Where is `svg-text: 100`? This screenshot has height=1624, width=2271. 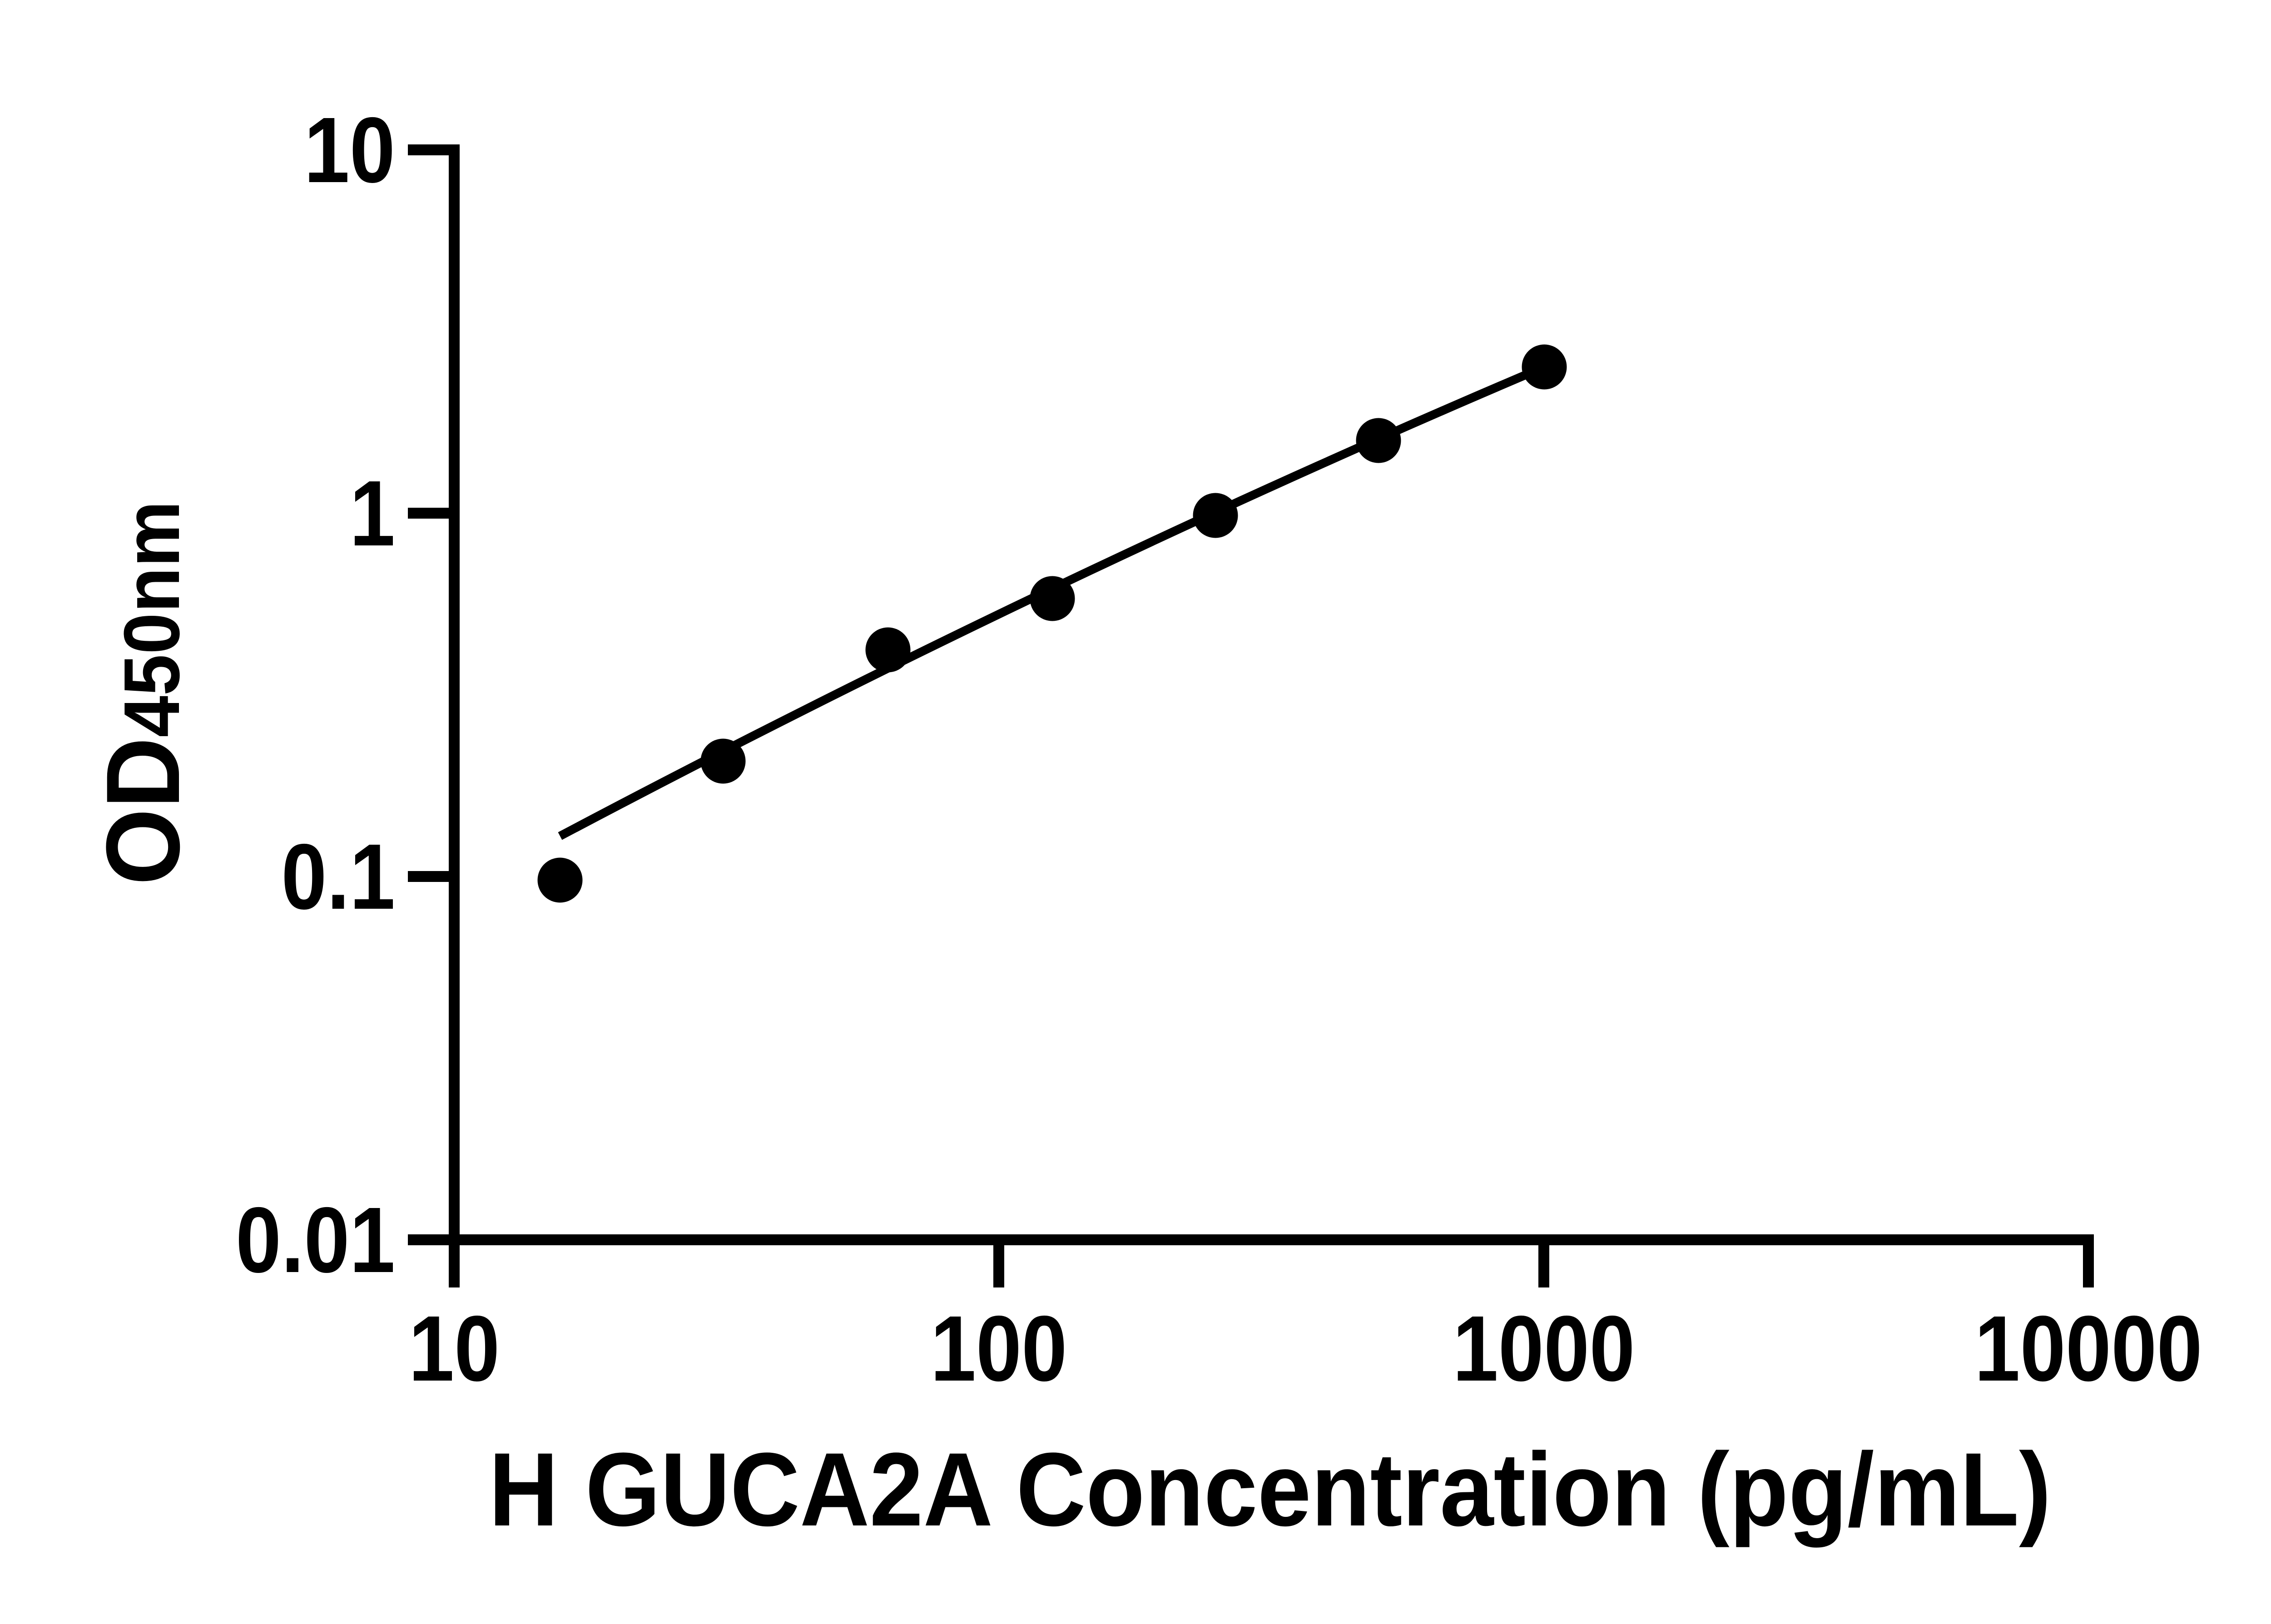
svg-text: 100 is located at coordinates (999, 1348).